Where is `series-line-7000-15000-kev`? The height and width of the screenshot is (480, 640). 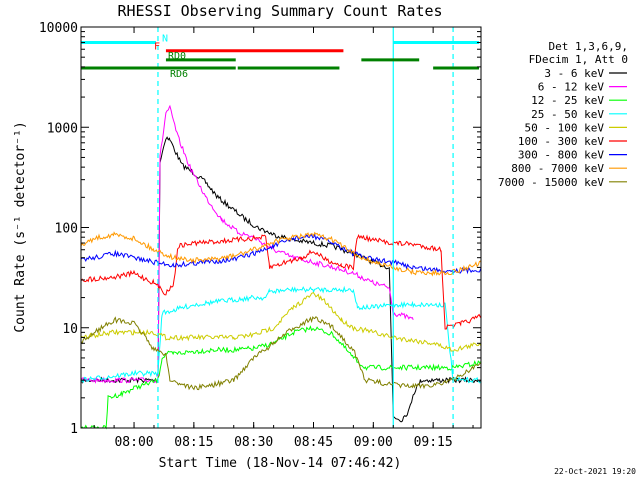 series-line-7000-15000-kev is located at coordinates (281, 353).